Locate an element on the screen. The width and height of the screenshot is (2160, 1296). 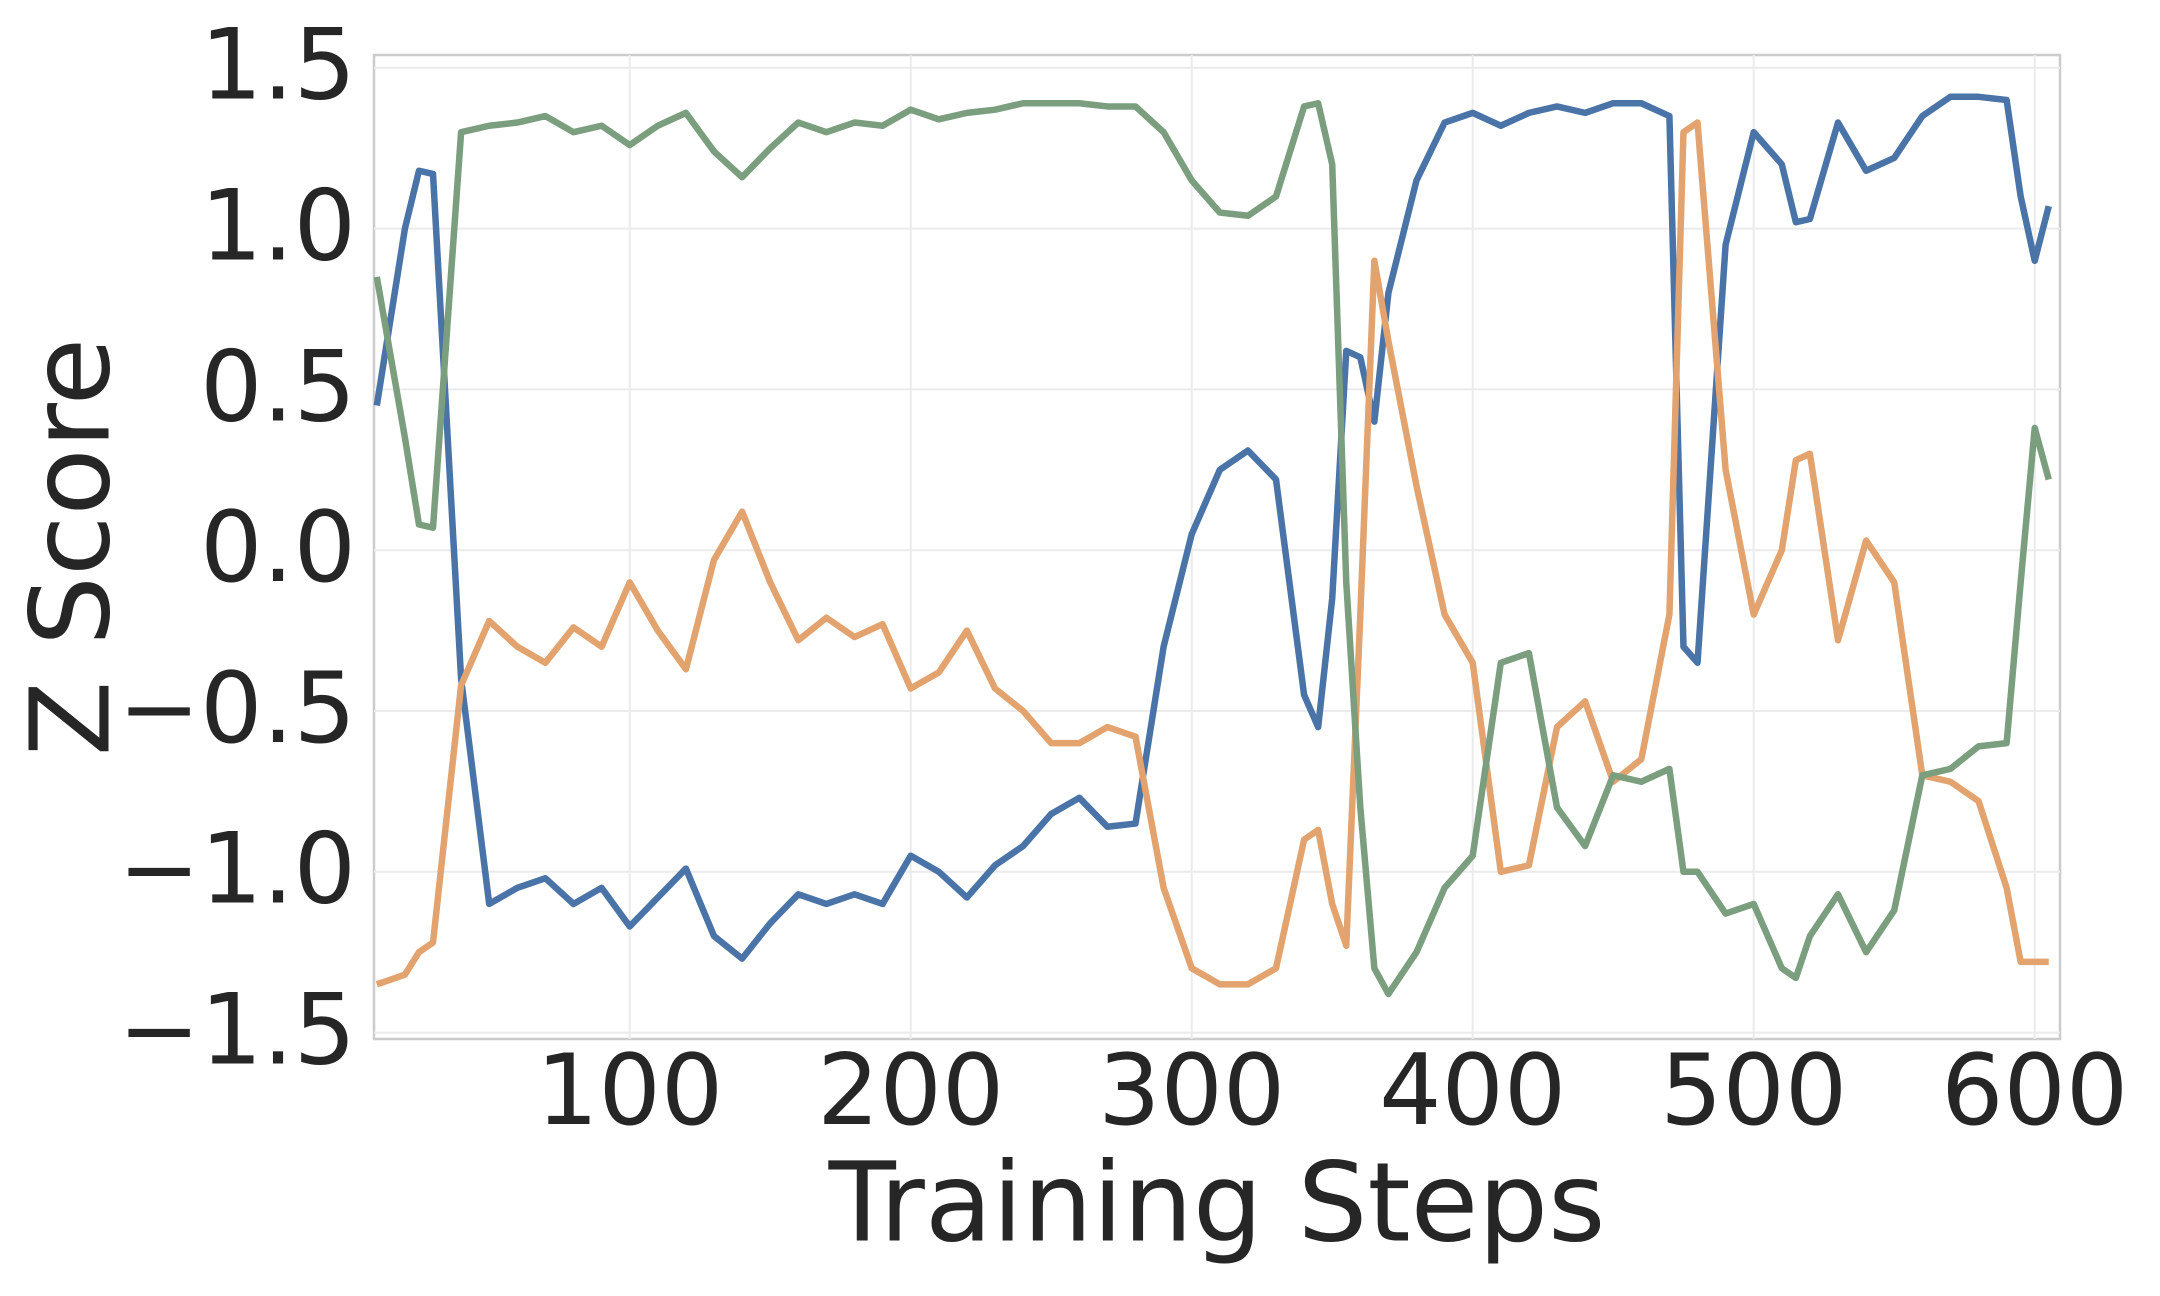
x-axis-label: Training Steps is located at coordinates (1217, 1202).